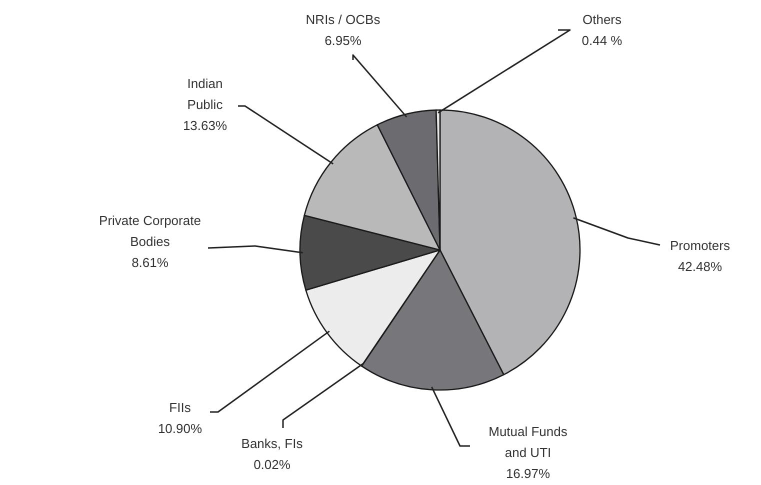 Image resolution: width=761 pixels, height=485 pixels. Describe the element at coordinates (150, 231) in the screenshot. I see `slice-label: Private Corporate Bodies` at that location.